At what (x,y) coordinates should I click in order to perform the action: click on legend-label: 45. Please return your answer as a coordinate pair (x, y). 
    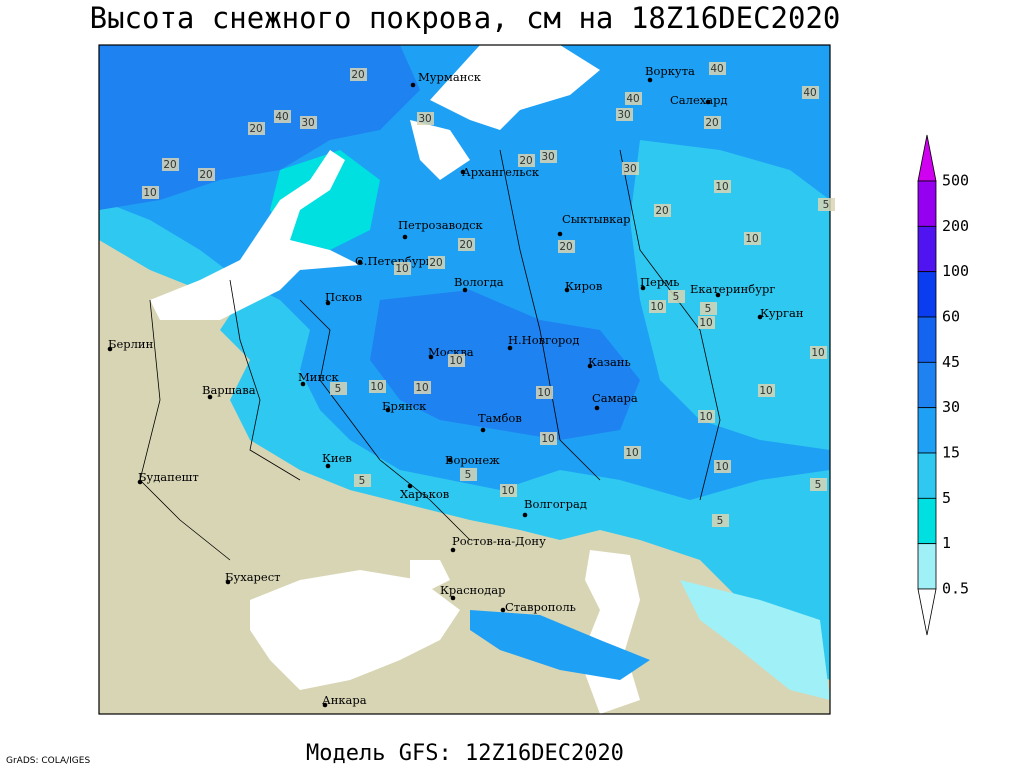
    Looking at the image, I should click on (951, 362).